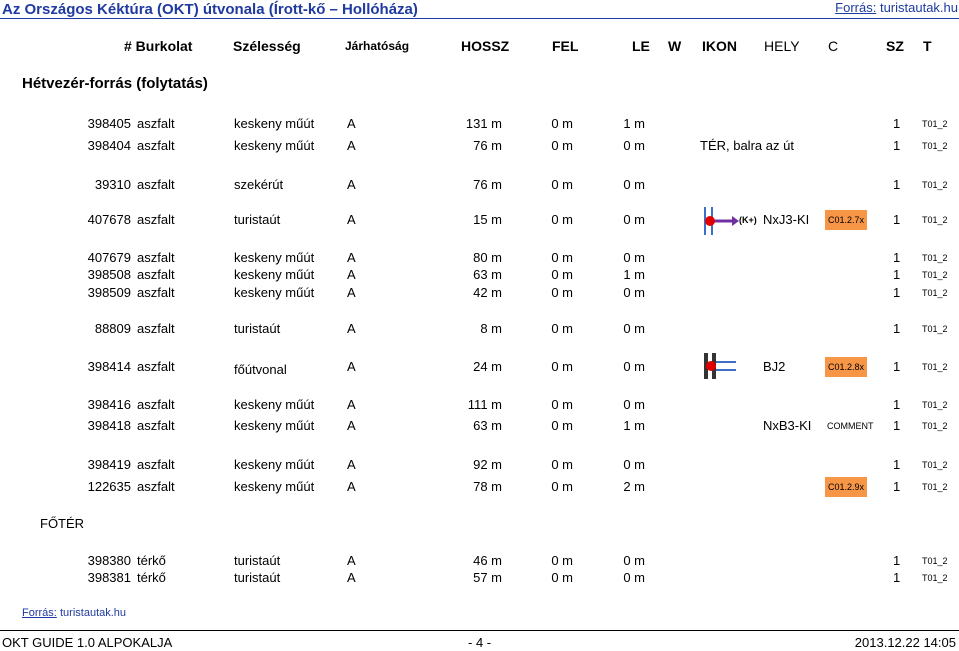  What do you see at coordinates (487, 464) in the screenshot?
I see `cell-length: 92 m` at bounding box center [487, 464].